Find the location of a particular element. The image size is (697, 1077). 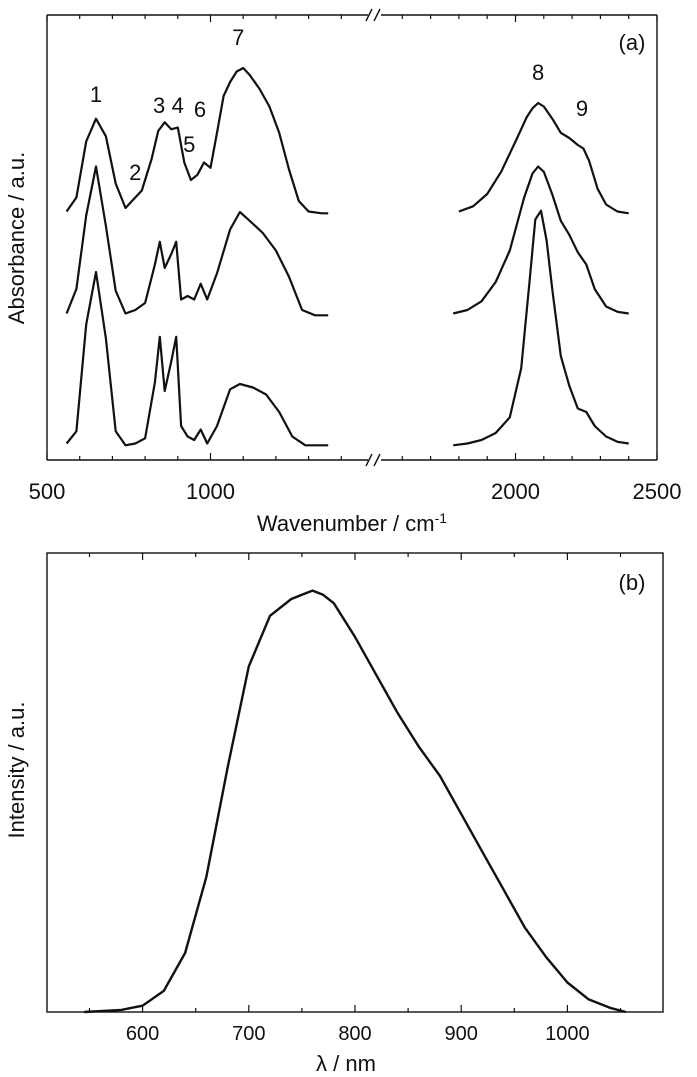

spectrum-a-3-low is located at coordinates (197, 358).